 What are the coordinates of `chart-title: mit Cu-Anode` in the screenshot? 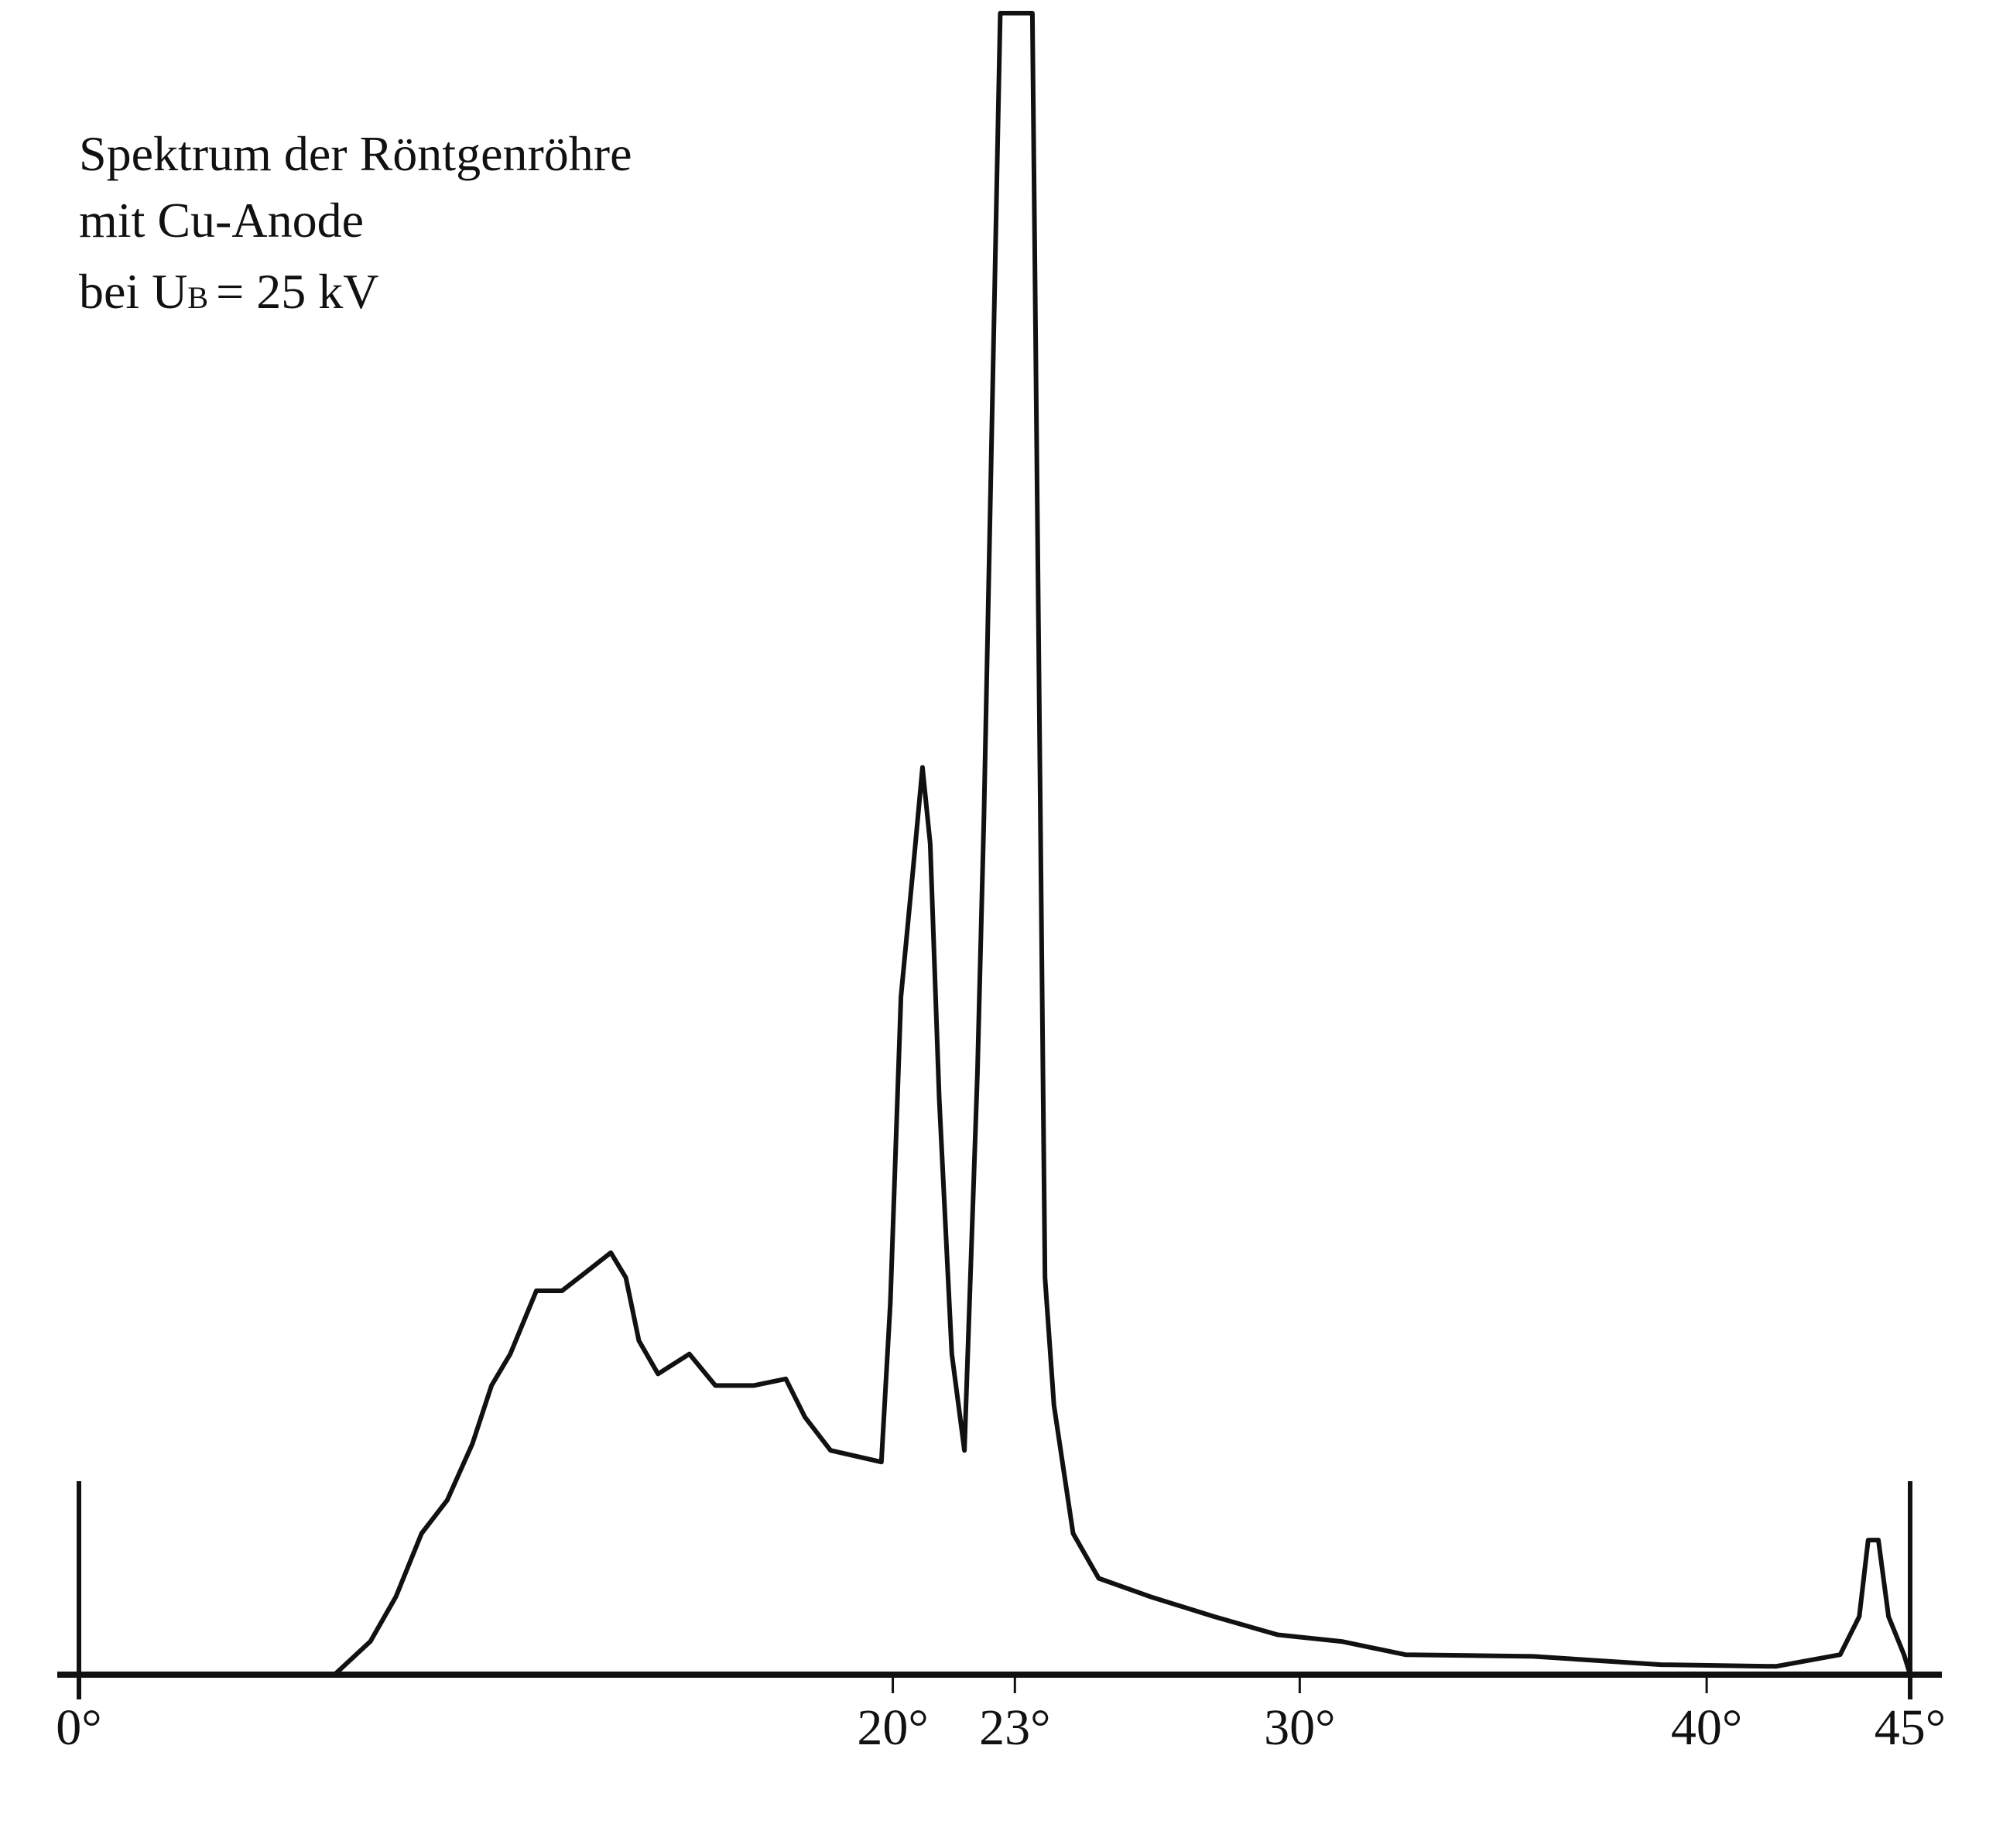 It's located at (221, 220).